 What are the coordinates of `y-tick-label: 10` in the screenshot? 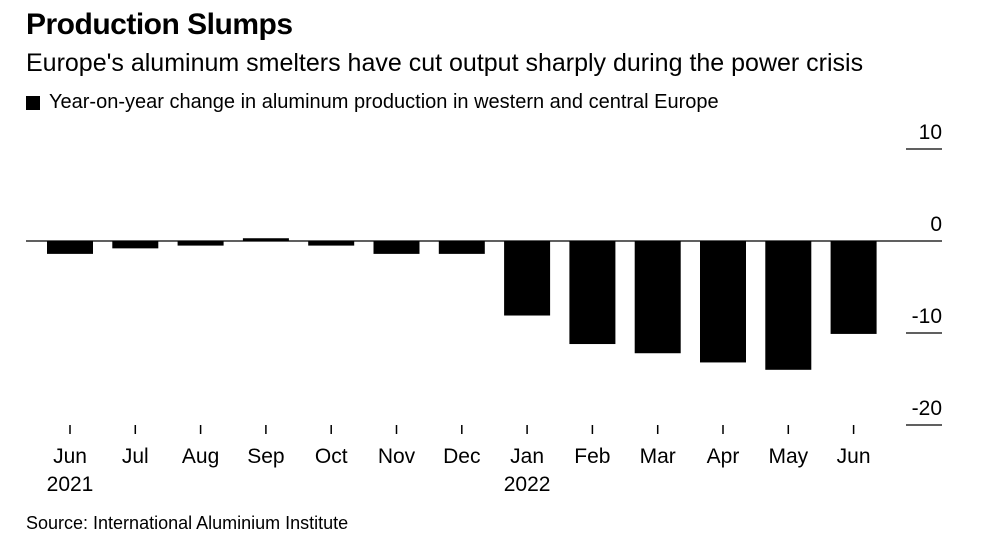 It's located at (930, 132).